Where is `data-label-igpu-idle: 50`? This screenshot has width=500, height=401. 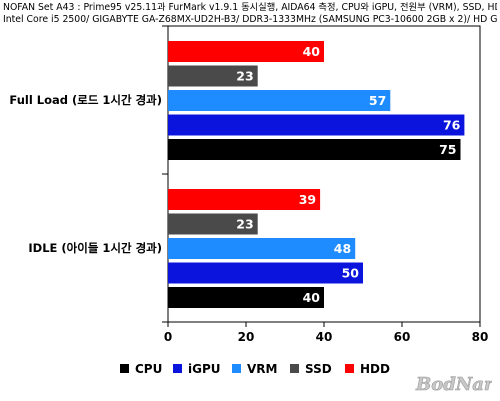
data-label-igpu-idle: 50 is located at coordinates (351, 273).